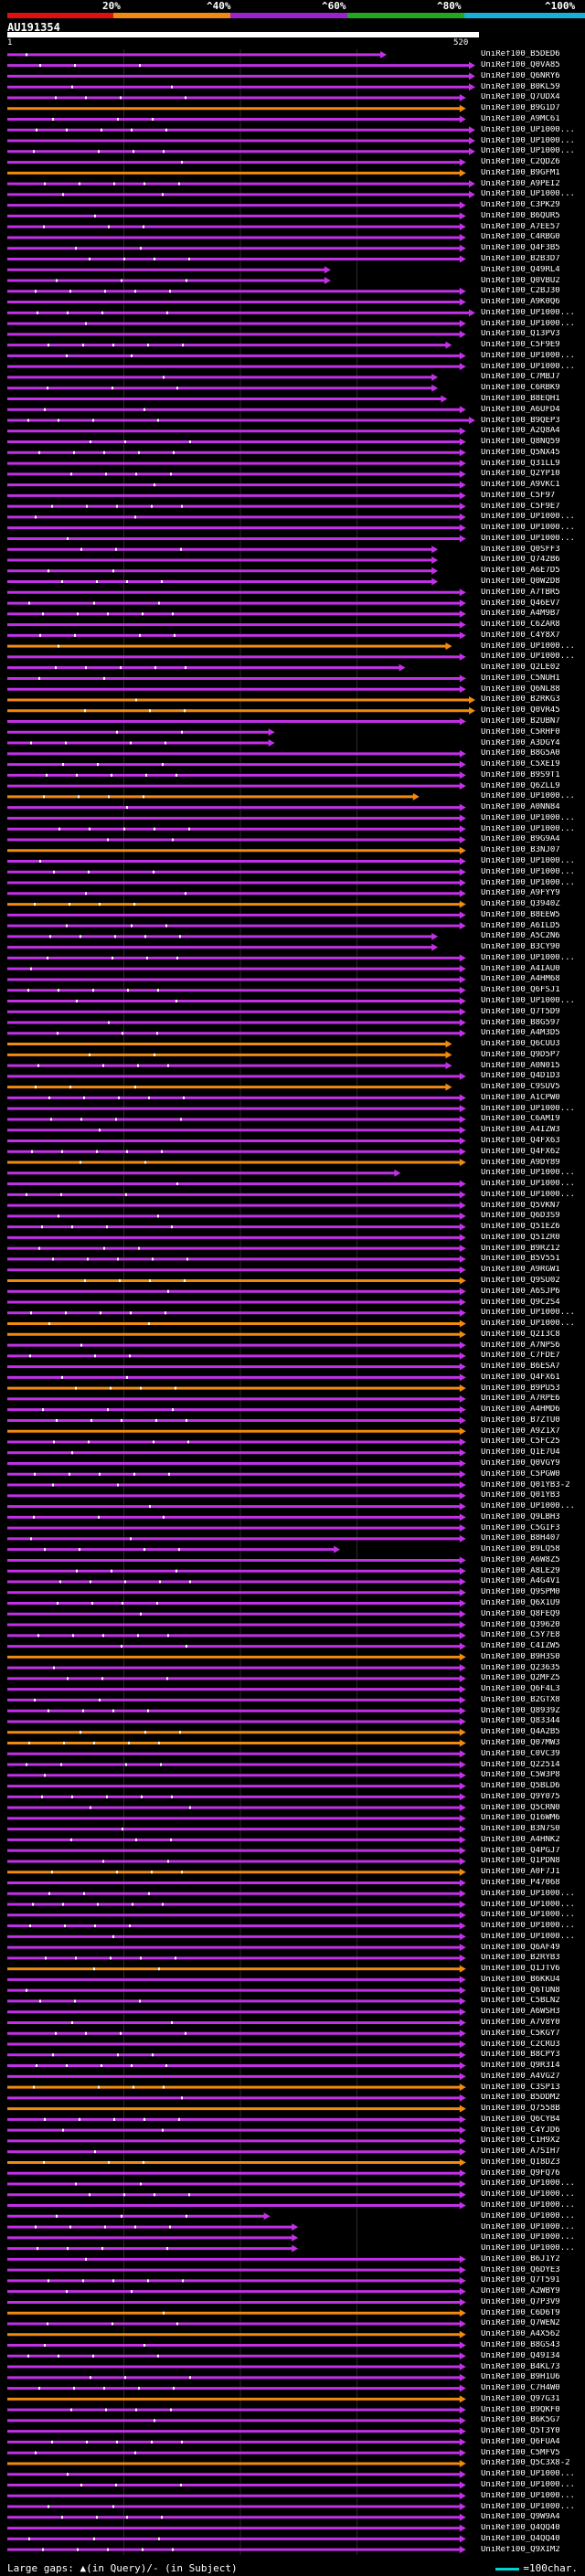  What do you see at coordinates (520, 291) in the screenshot?
I see `hit-label: UniRef100_C2BJ30` at bounding box center [520, 291].